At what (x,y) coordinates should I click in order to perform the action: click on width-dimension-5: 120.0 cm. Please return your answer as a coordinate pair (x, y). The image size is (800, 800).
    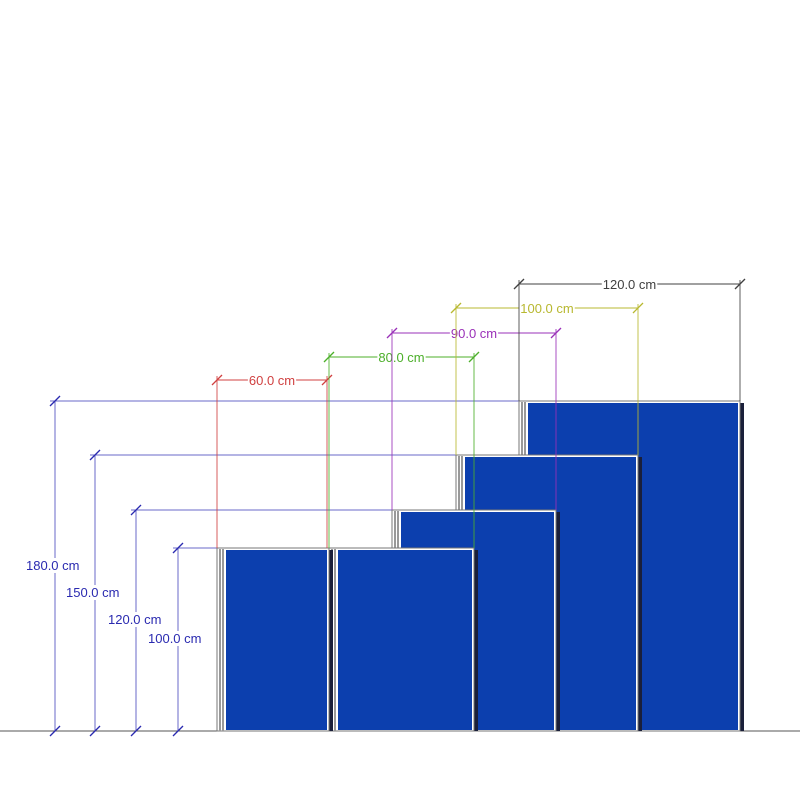
    Looking at the image, I should click on (629, 339).